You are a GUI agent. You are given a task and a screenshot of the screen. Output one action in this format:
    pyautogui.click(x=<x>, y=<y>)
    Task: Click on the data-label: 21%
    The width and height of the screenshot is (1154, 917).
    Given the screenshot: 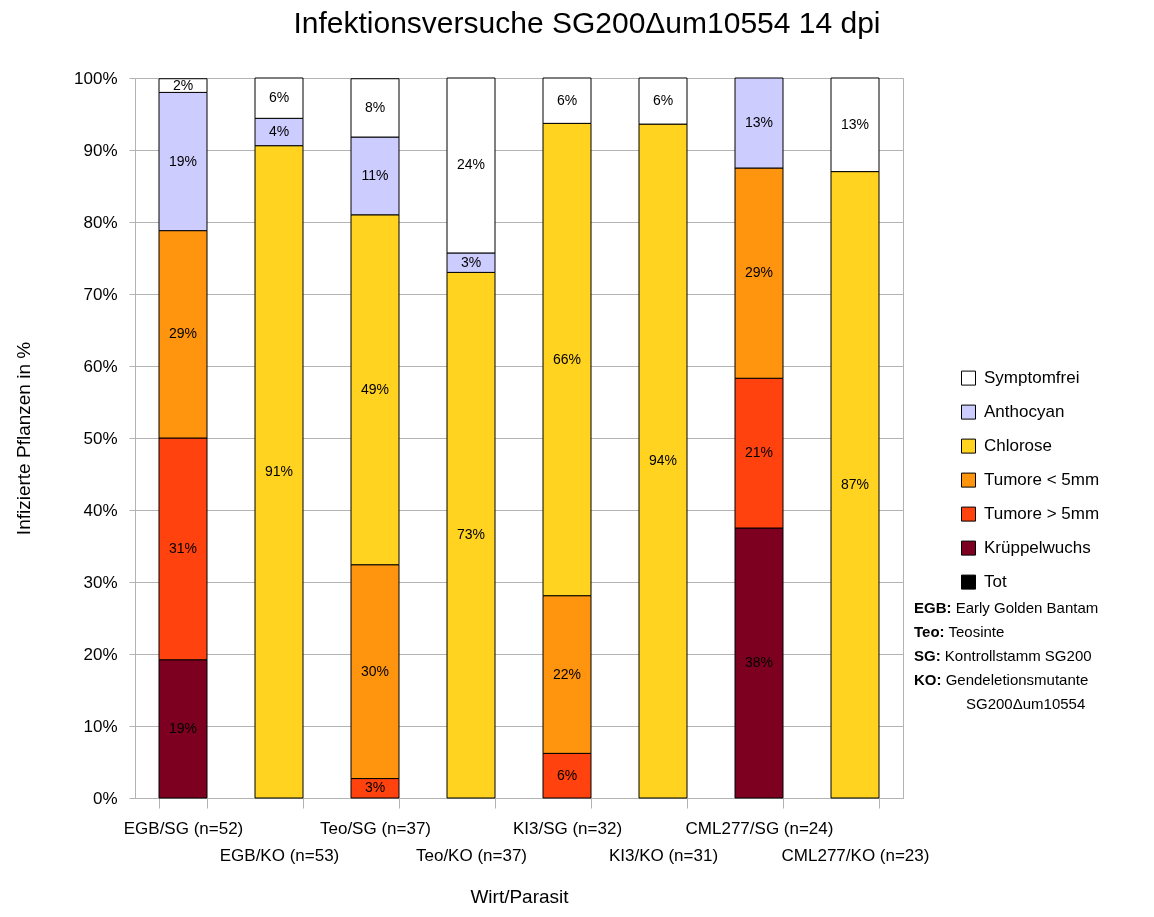 What is the action you would take?
    pyautogui.click(x=759, y=452)
    